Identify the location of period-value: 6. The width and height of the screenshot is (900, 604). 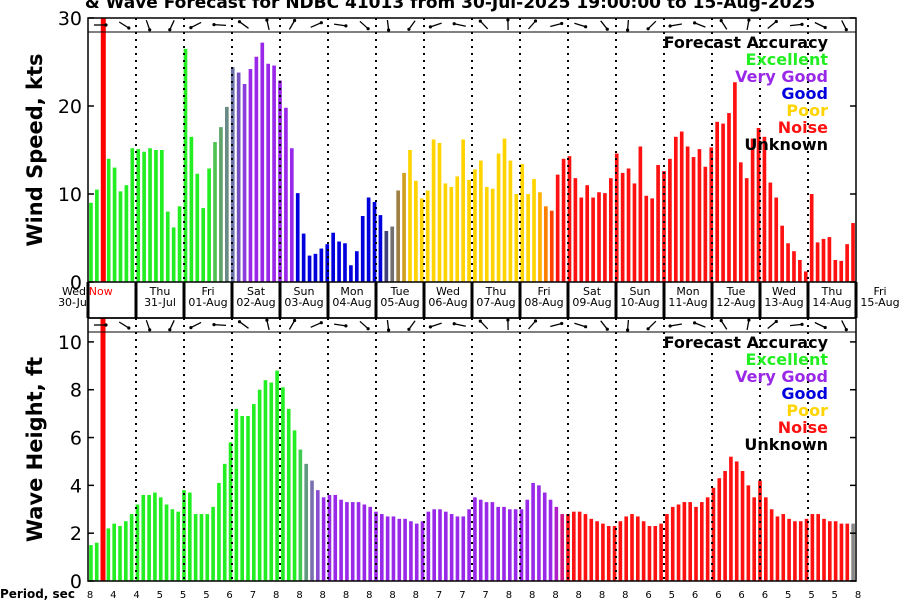
(741, 595).